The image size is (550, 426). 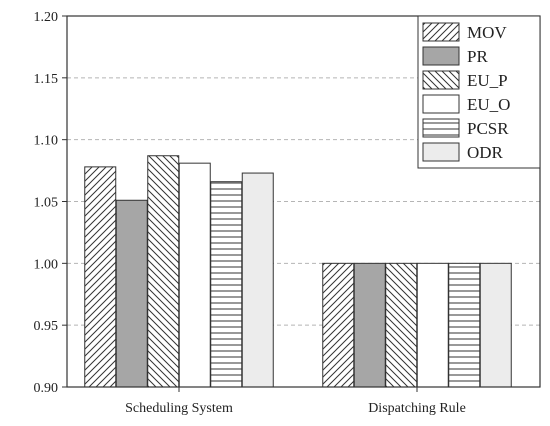 What do you see at coordinates (487, 32) in the screenshot?
I see `legend-label: MOV` at bounding box center [487, 32].